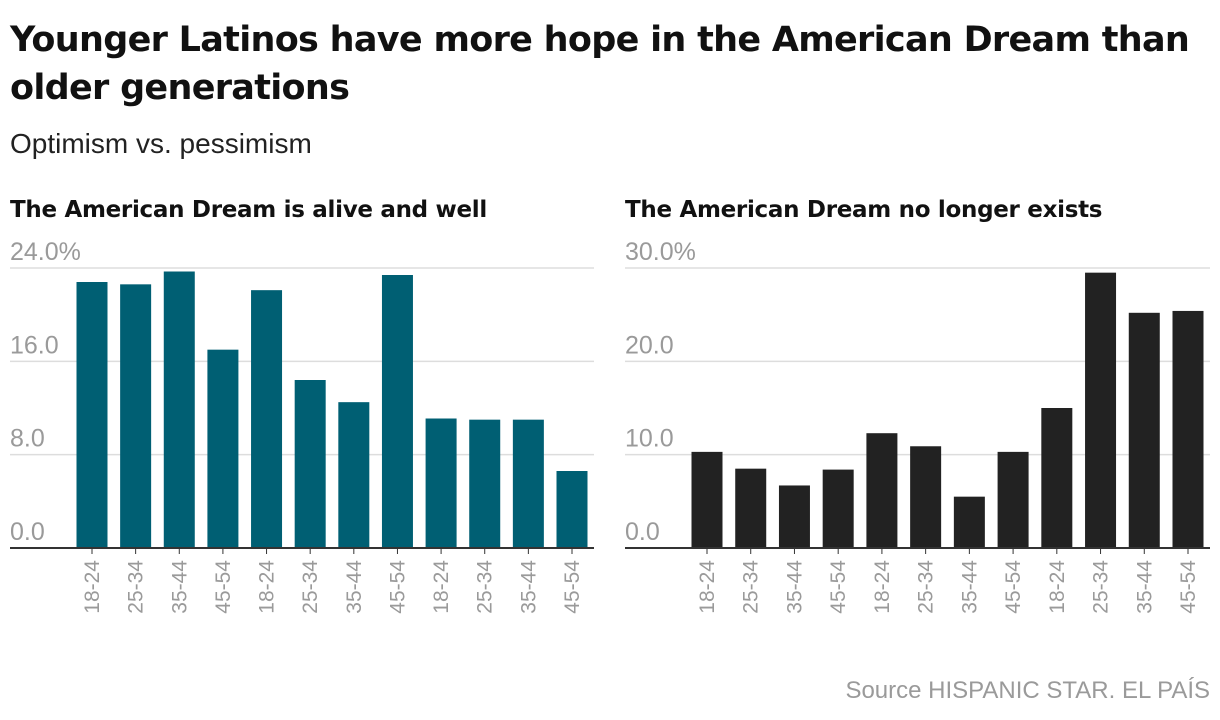  I want to click on y-tick-label: 16.0, so click(34, 345).